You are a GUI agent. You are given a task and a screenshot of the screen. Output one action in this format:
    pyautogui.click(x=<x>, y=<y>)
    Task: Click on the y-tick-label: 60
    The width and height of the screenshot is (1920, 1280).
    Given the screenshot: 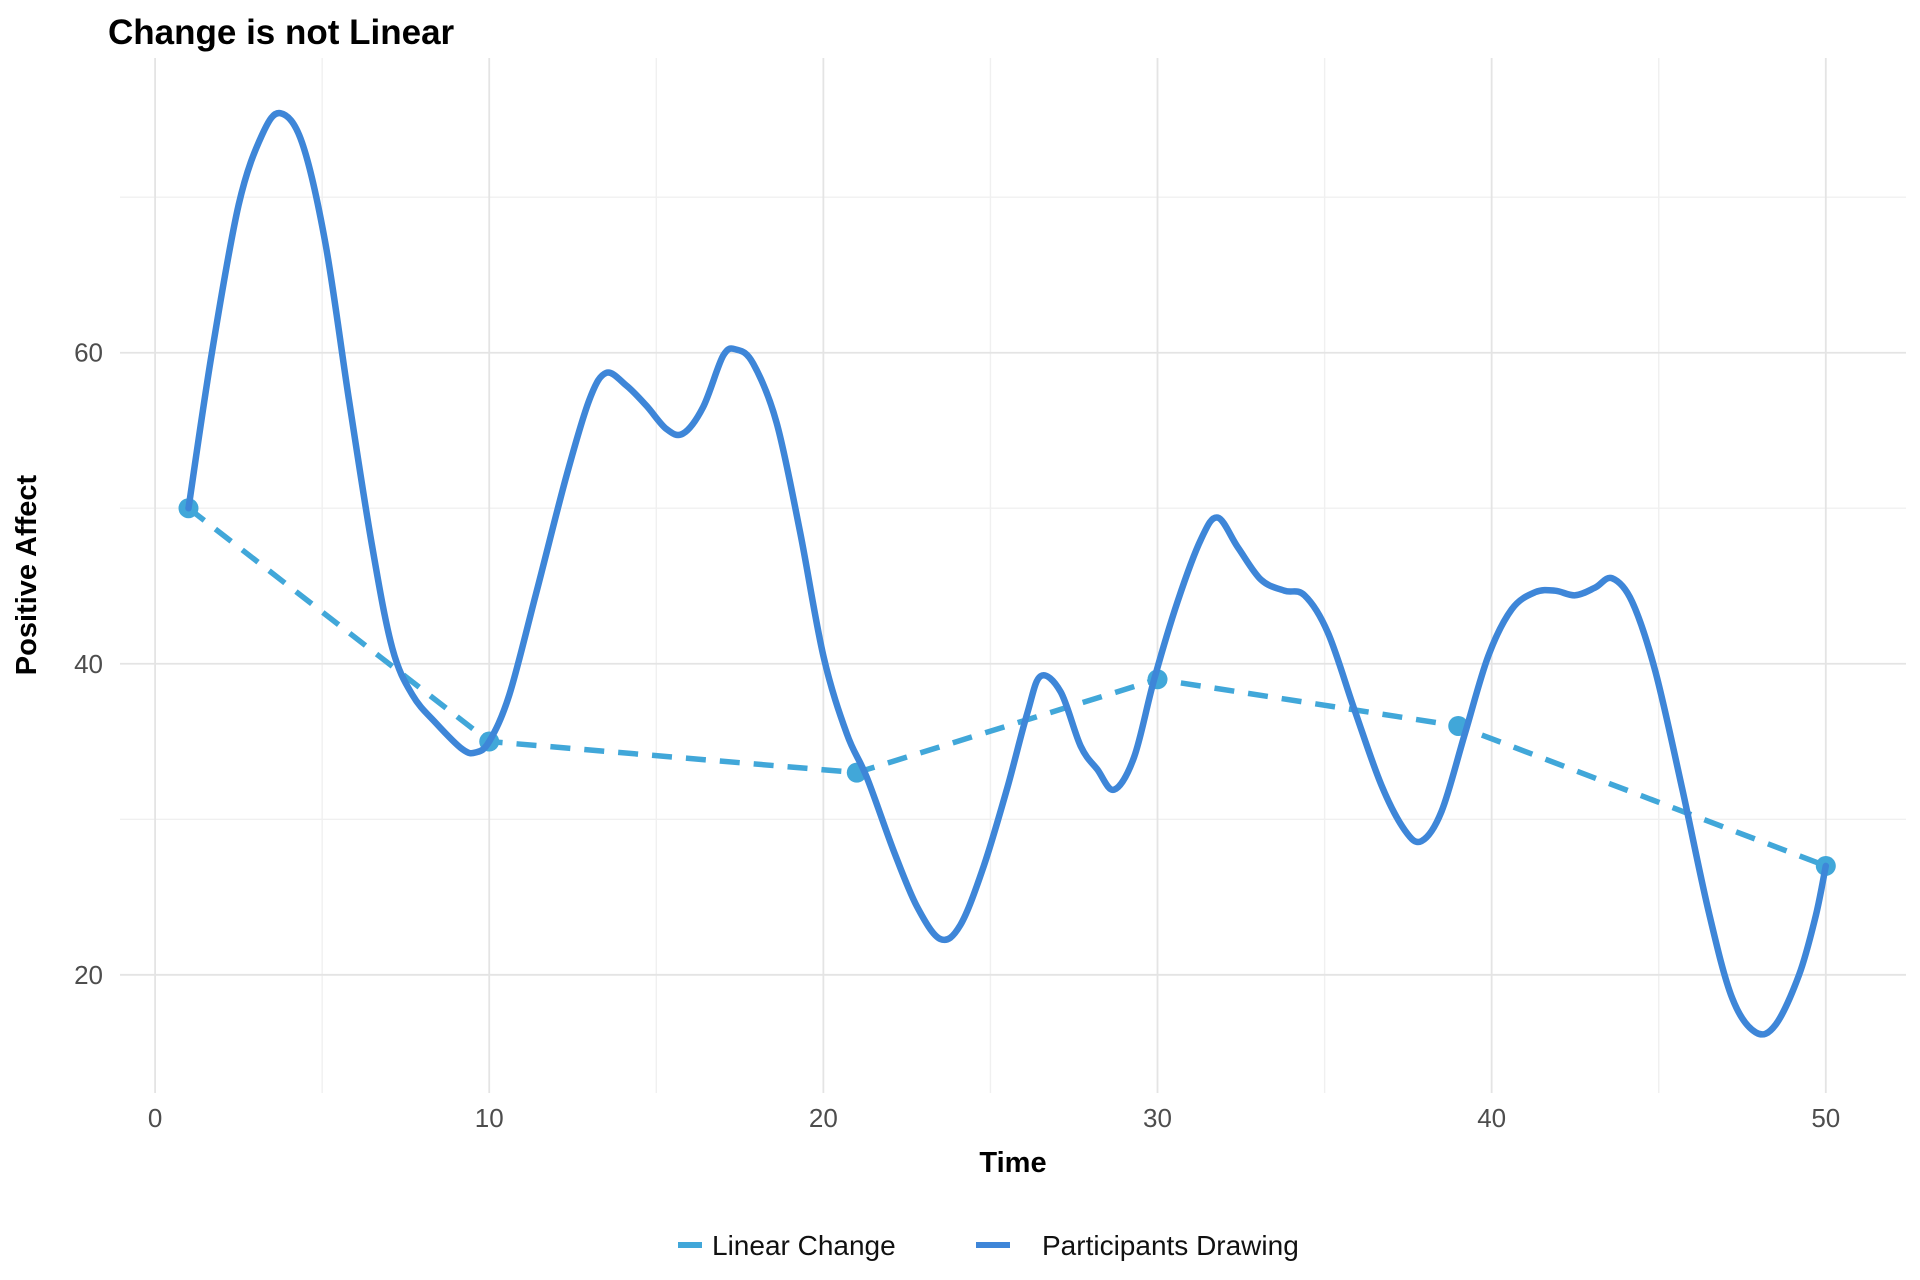 What is the action you would take?
    pyautogui.click(x=88, y=353)
    